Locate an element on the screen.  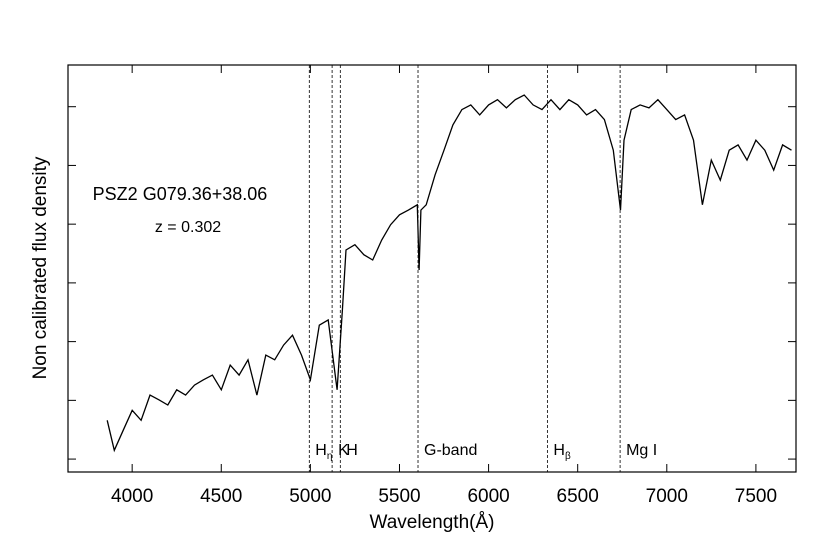
spectral-line-label: G-band is located at coordinates (450, 450).